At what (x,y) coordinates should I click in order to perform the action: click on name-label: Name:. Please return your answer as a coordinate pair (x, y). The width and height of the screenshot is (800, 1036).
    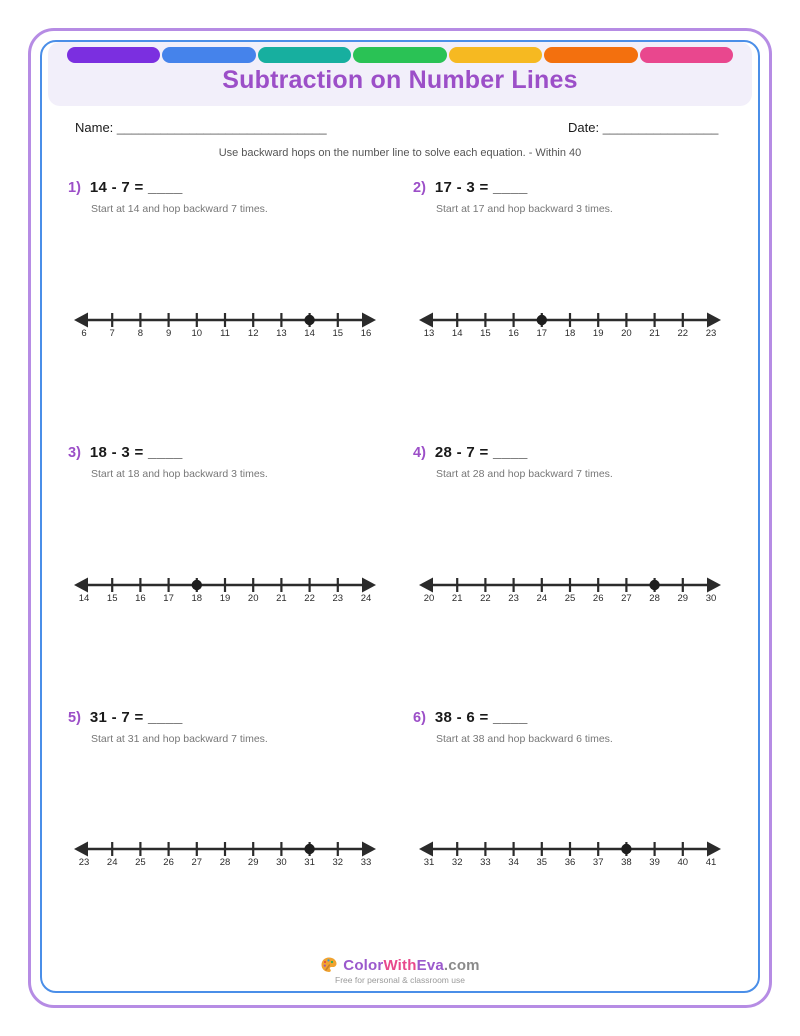
    Looking at the image, I should click on (94, 127).